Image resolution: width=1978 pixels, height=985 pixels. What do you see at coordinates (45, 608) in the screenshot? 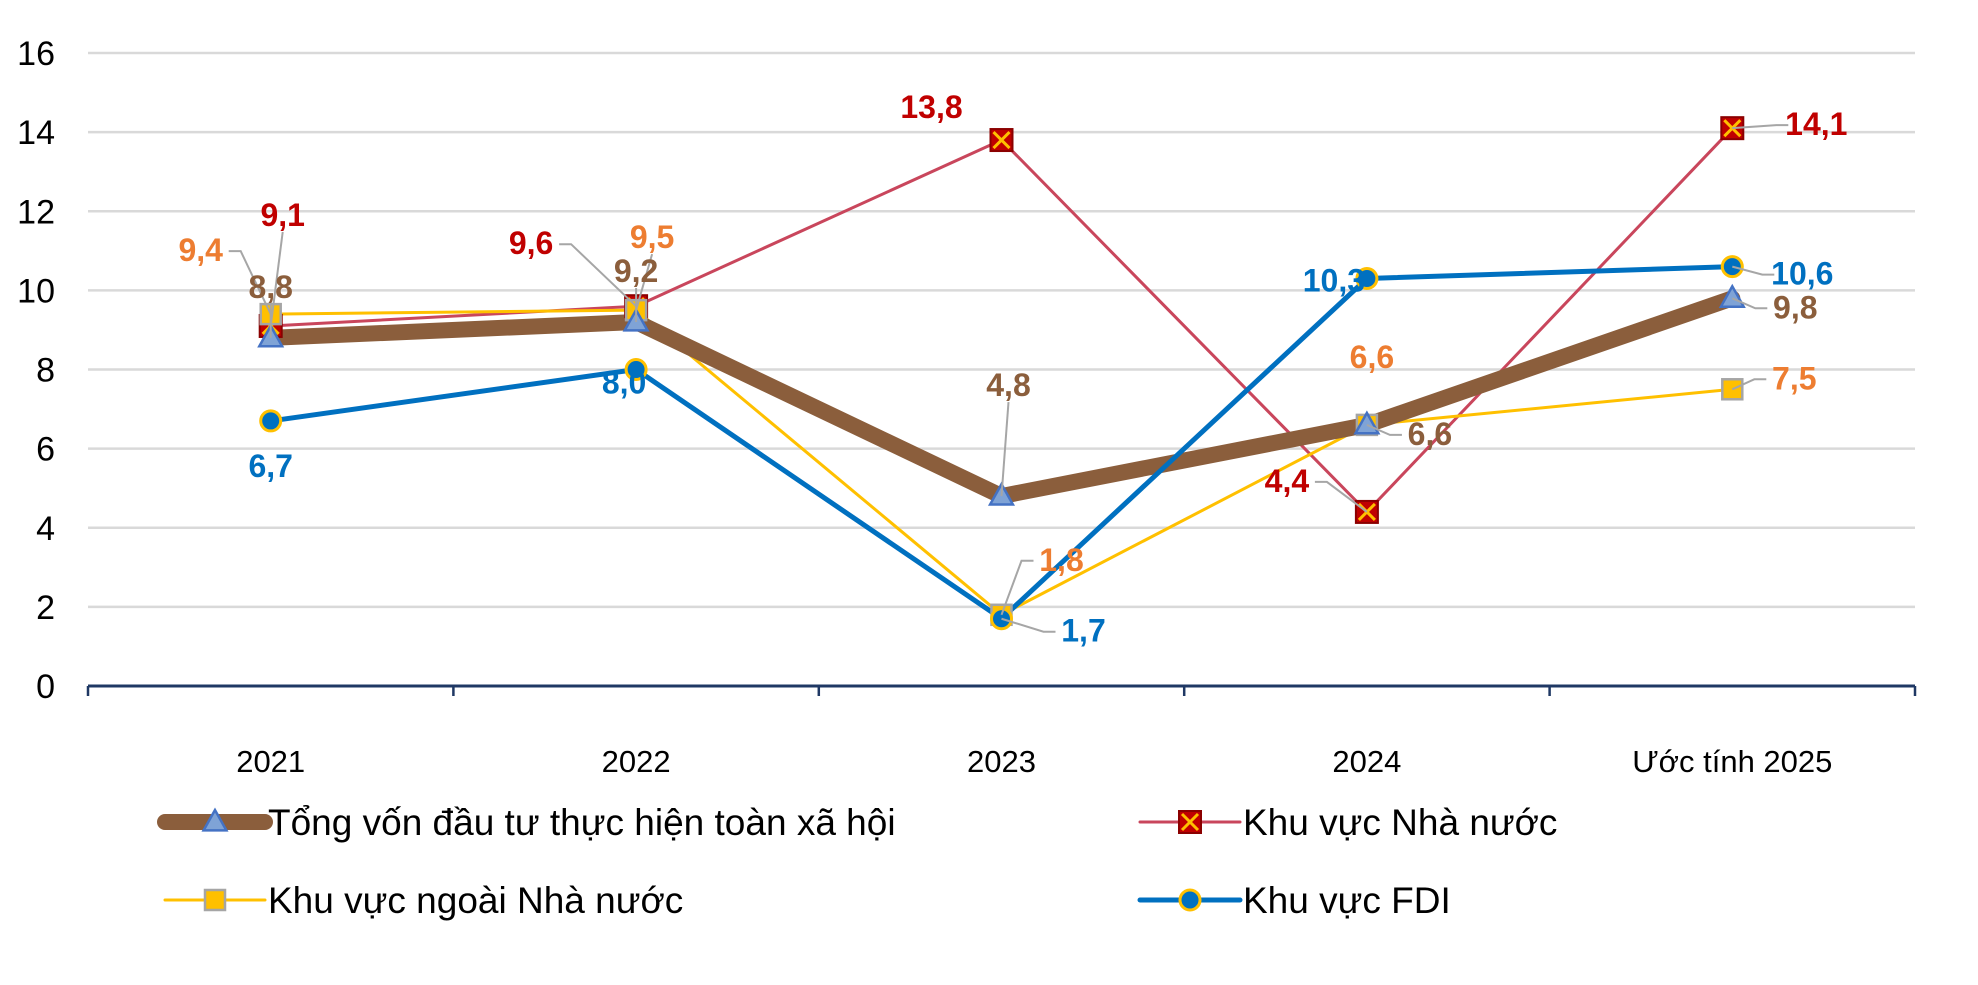
I see `y-tick-label: 2` at bounding box center [45, 608].